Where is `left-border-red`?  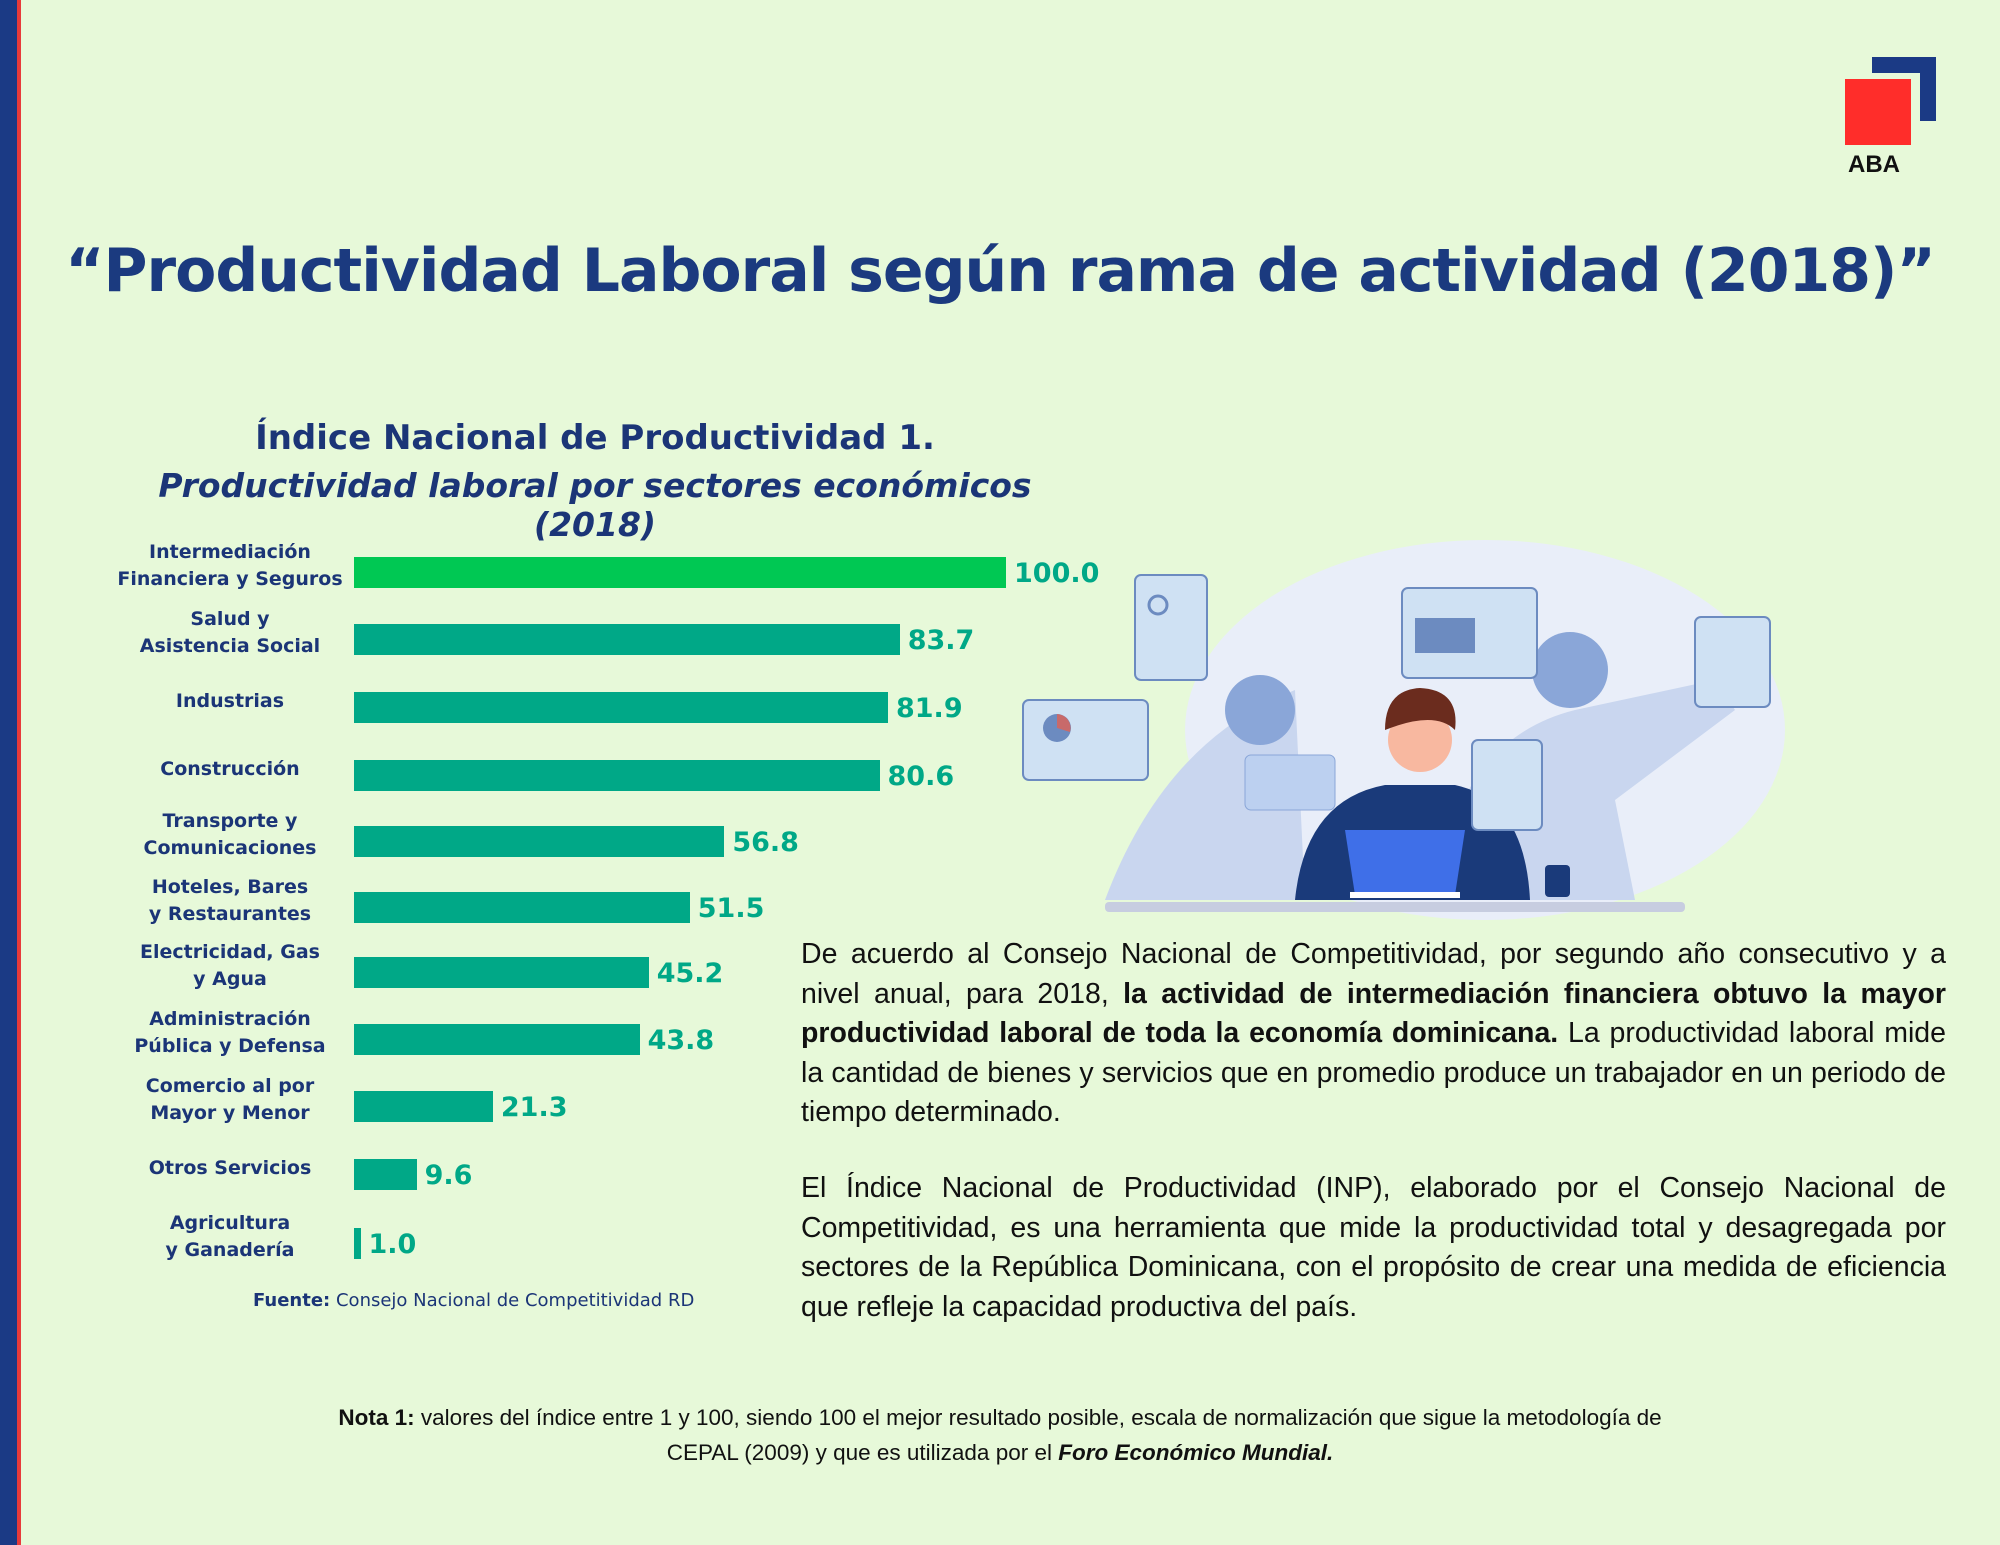
left-border-red is located at coordinates (19, 772).